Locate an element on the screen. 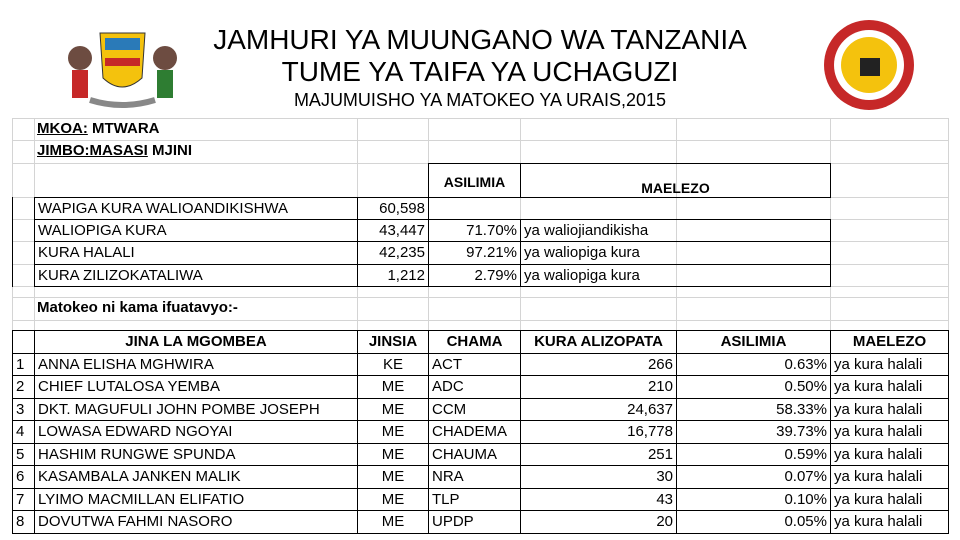 The height and width of the screenshot is (540, 960). results-cell: TLP is located at coordinates (474, 499).